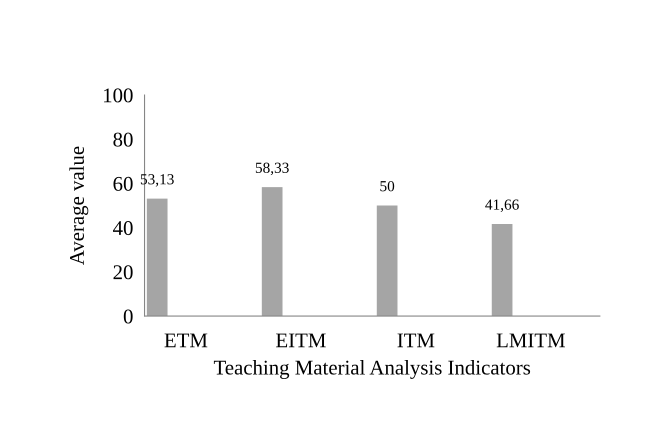 This screenshot has width=657, height=426. What do you see at coordinates (186, 341) in the screenshot?
I see `x-tick-label: ETM` at bounding box center [186, 341].